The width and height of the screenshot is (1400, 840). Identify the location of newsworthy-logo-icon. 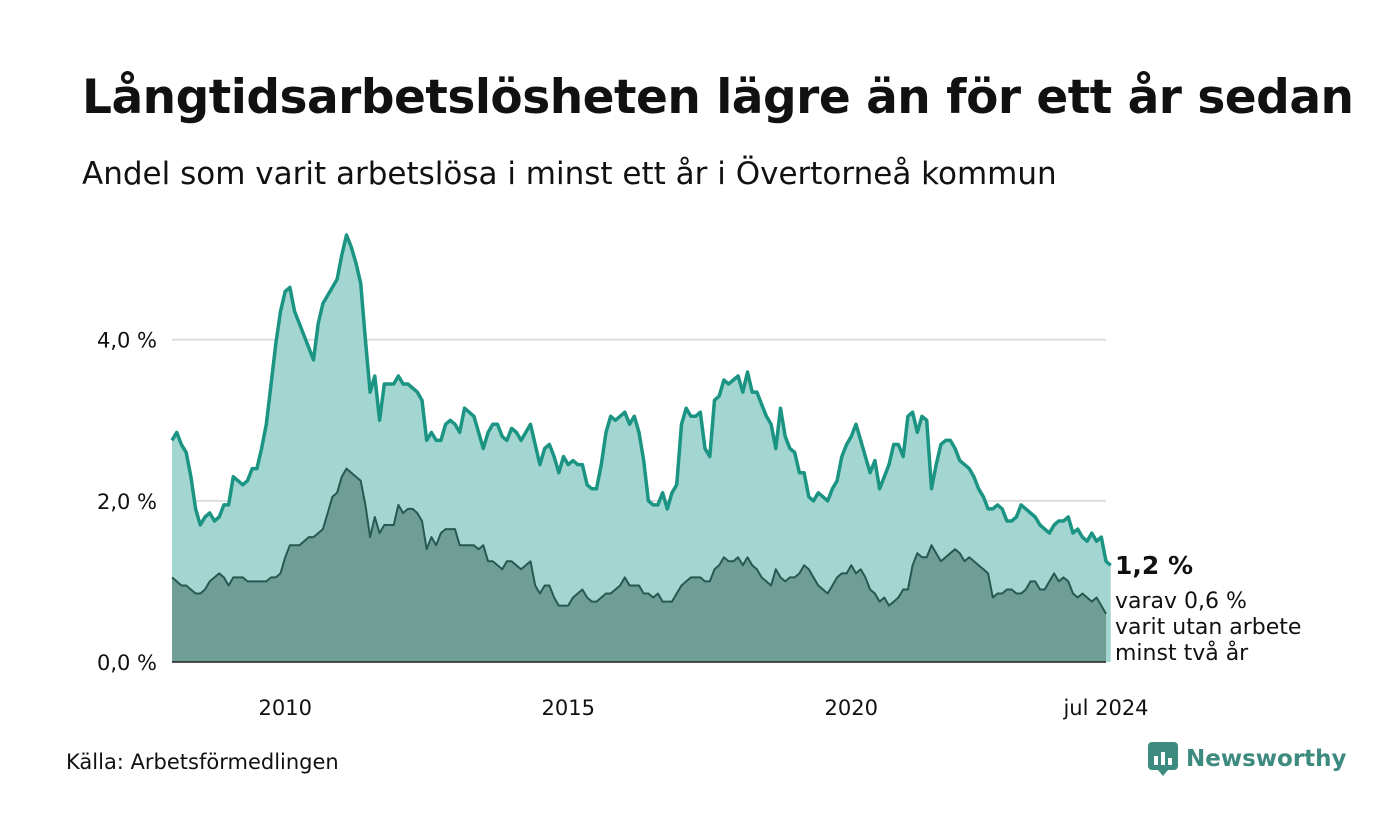
(1163, 759).